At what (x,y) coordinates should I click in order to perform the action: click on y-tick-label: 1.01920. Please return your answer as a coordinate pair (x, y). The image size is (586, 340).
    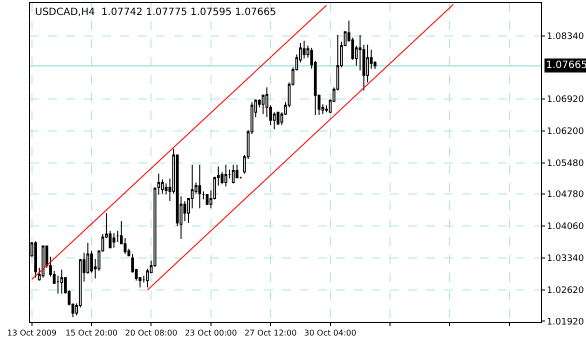
    Looking at the image, I should click on (565, 322).